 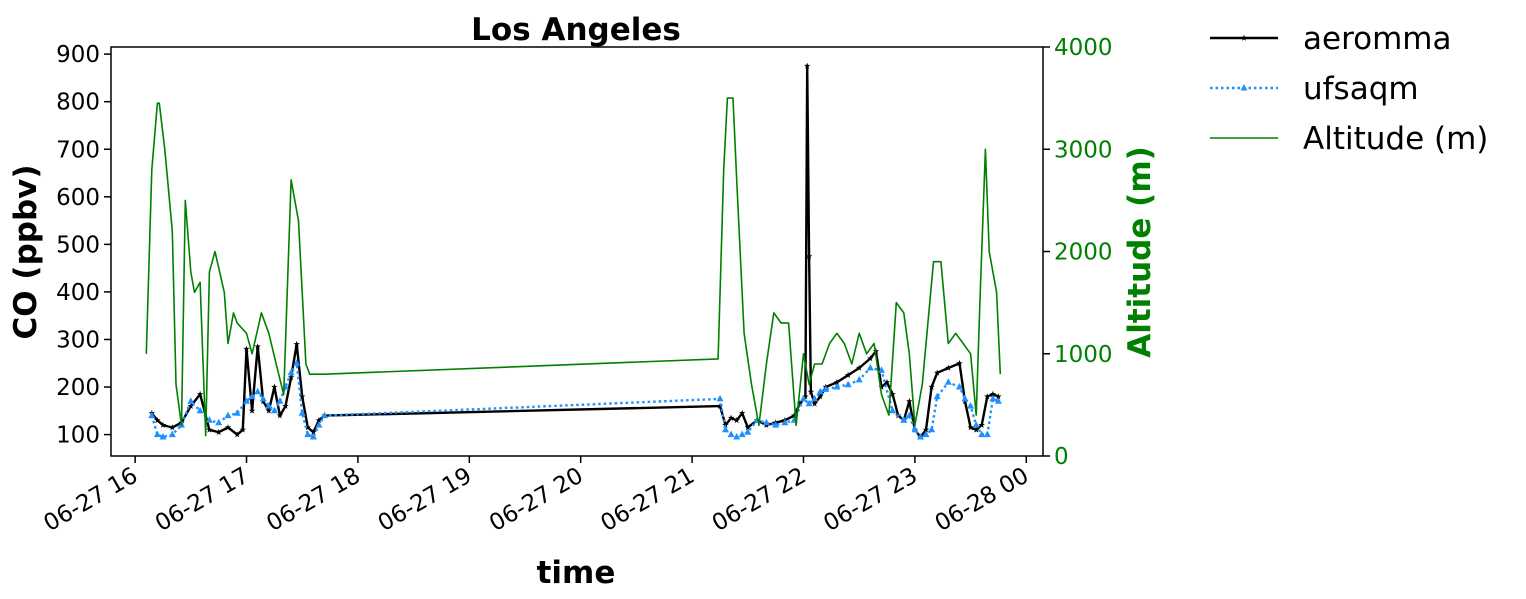 I want to click on y-tick-label: 700, so click(x=78, y=150).